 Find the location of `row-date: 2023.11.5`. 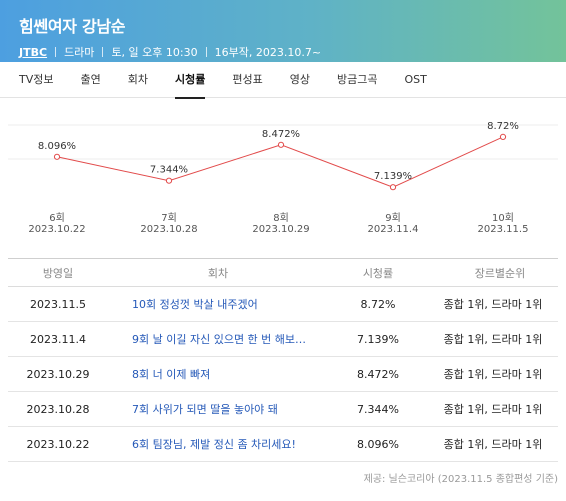

row-date: 2023.11.5 is located at coordinates (58, 304).